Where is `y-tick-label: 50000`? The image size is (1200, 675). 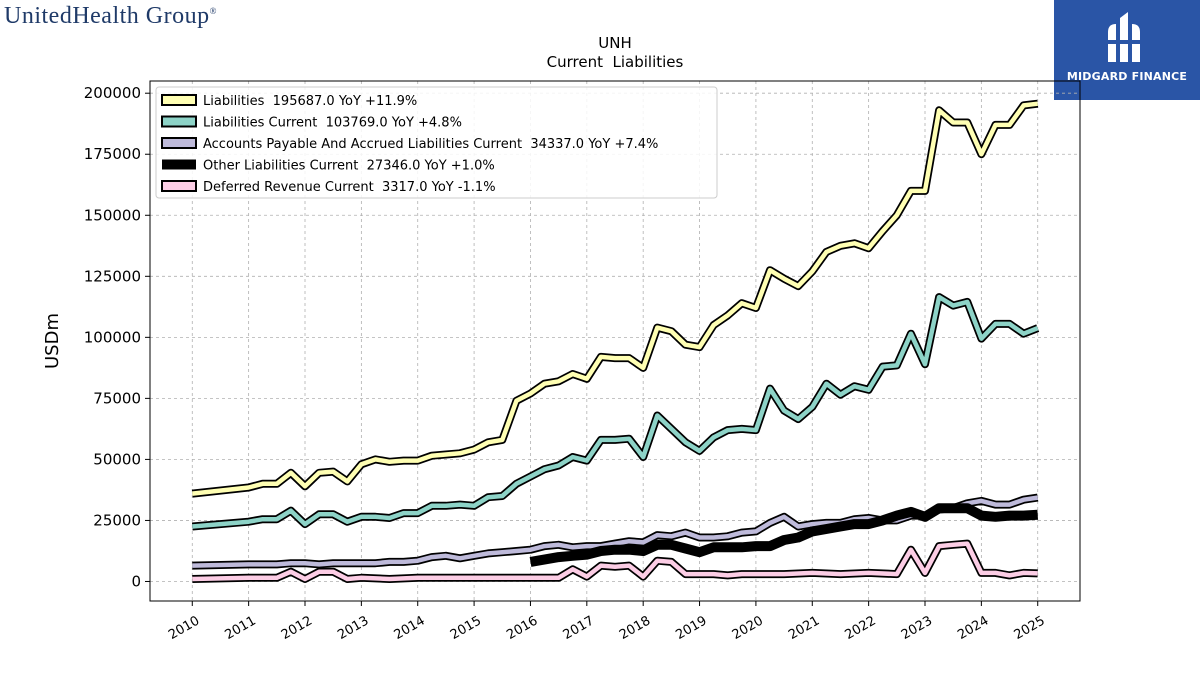
y-tick-label: 50000 is located at coordinates (117, 459).